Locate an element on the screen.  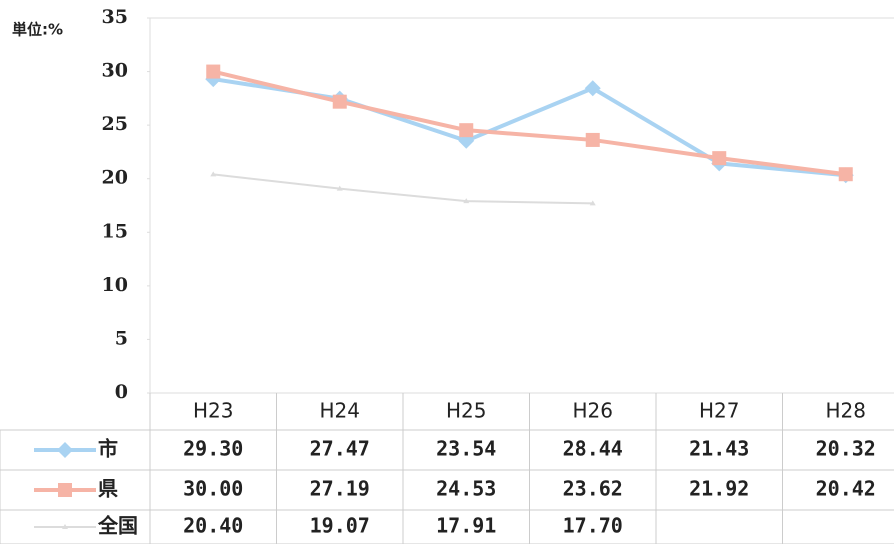
y-tick-label: 5 is located at coordinates (121, 338).